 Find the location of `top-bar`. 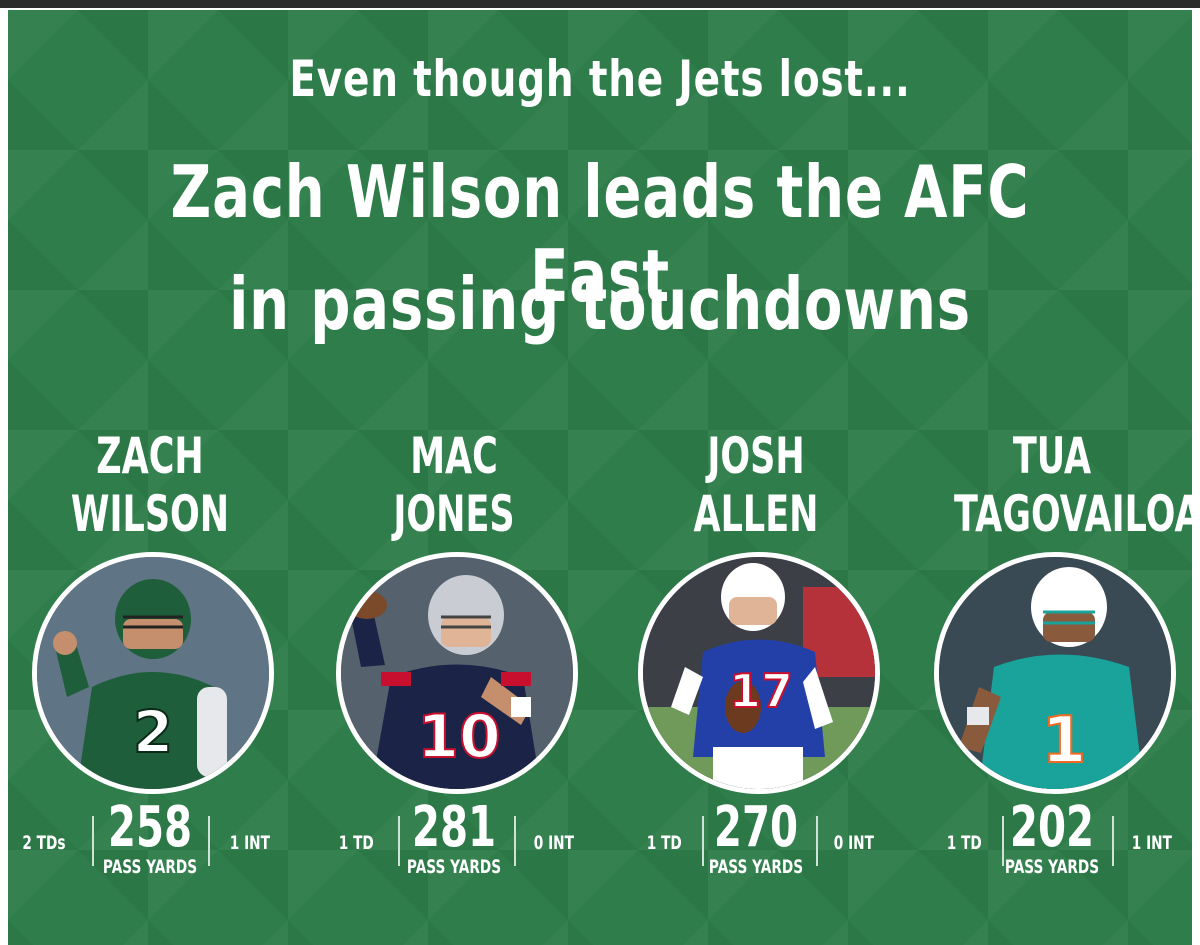

top-bar is located at coordinates (600, 4).